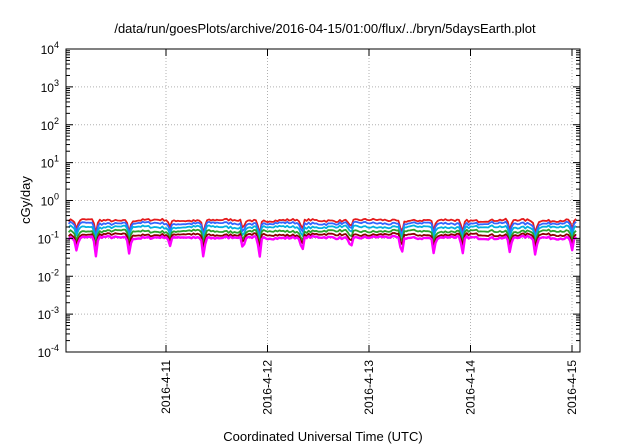  I want to click on y-tick-label-exponent: 0, so click(56, 197).